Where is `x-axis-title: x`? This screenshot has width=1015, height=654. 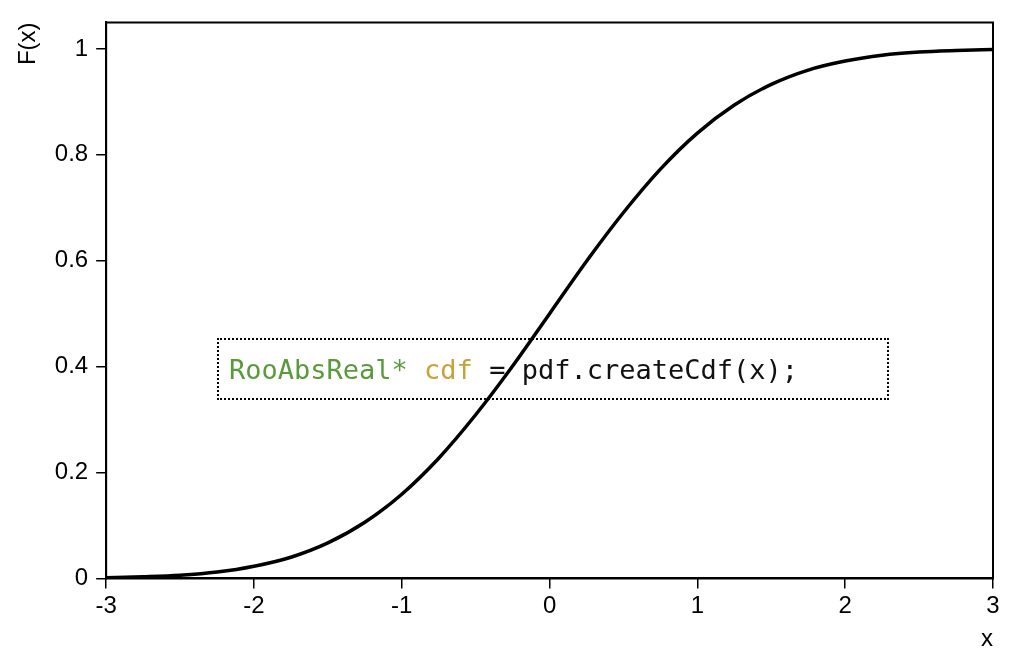 x-axis-title: x is located at coordinates (987, 638).